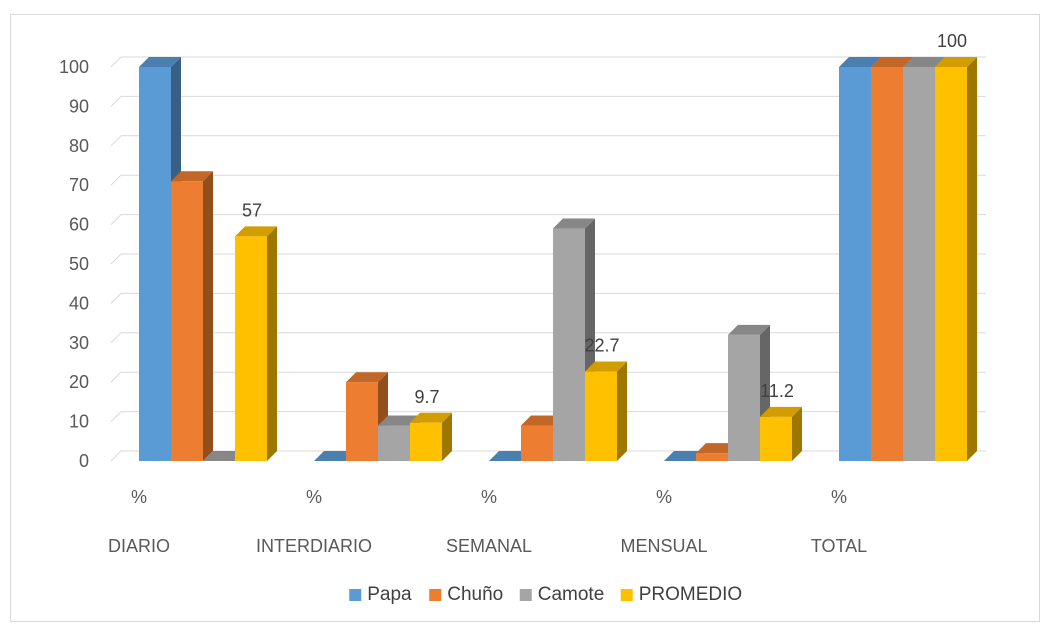 This screenshot has width=1050, height=628. Describe the element at coordinates (777, 391) in the screenshot. I see `data-label: 11.2` at that location.